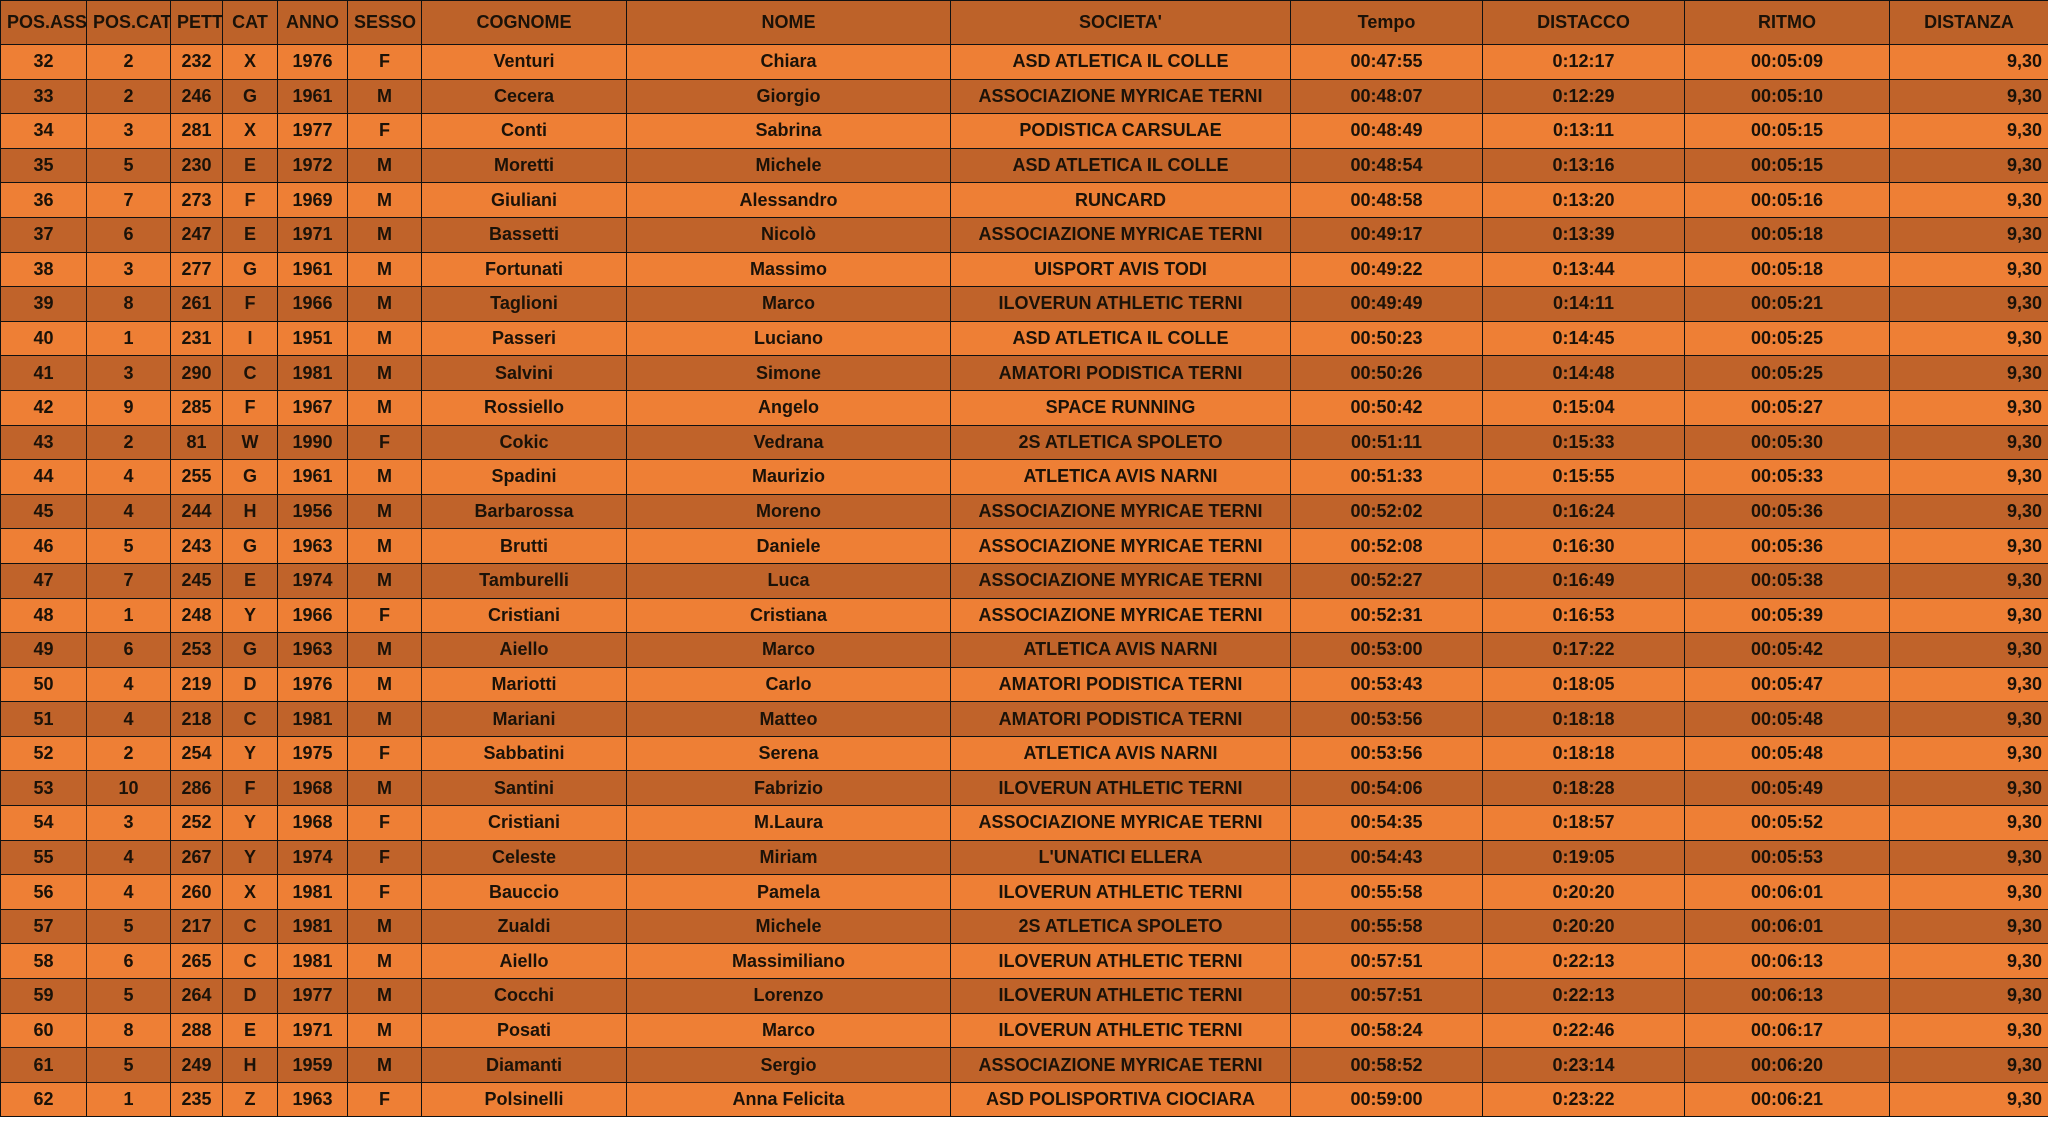 This screenshot has width=2048, height=1133. What do you see at coordinates (1583, 684) in the screenshot?
I see `cell-distacco: 0:18:05` at bounding box center [1583, 684].